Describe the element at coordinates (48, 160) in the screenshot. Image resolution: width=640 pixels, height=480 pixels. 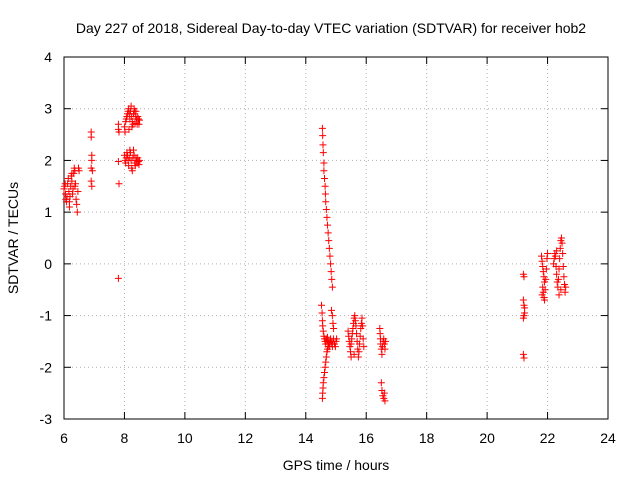
I see `y-tick-label: 2` at that location.